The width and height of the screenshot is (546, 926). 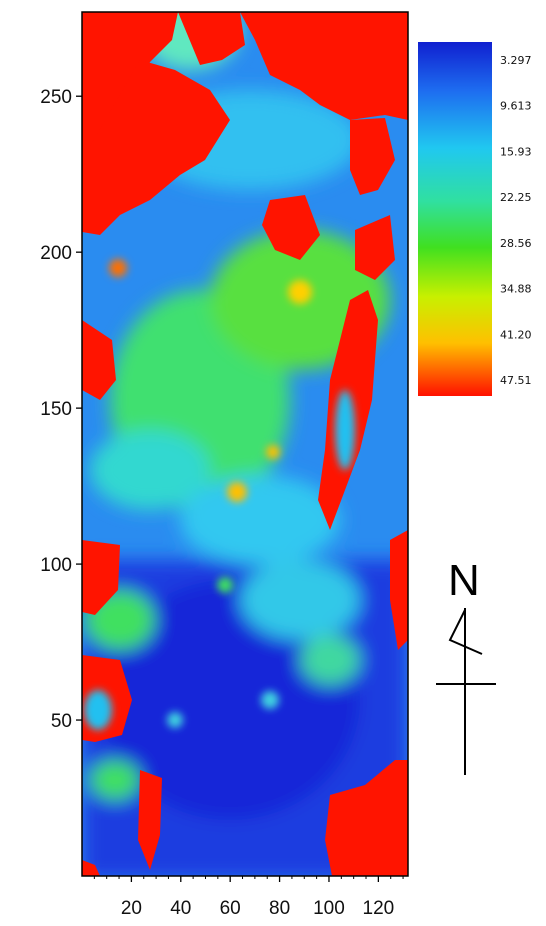 What do you see at coordinates (516, 243) in the screenshot?
I see `colorbar-label: 28.56` at bounding box center [516, 243].